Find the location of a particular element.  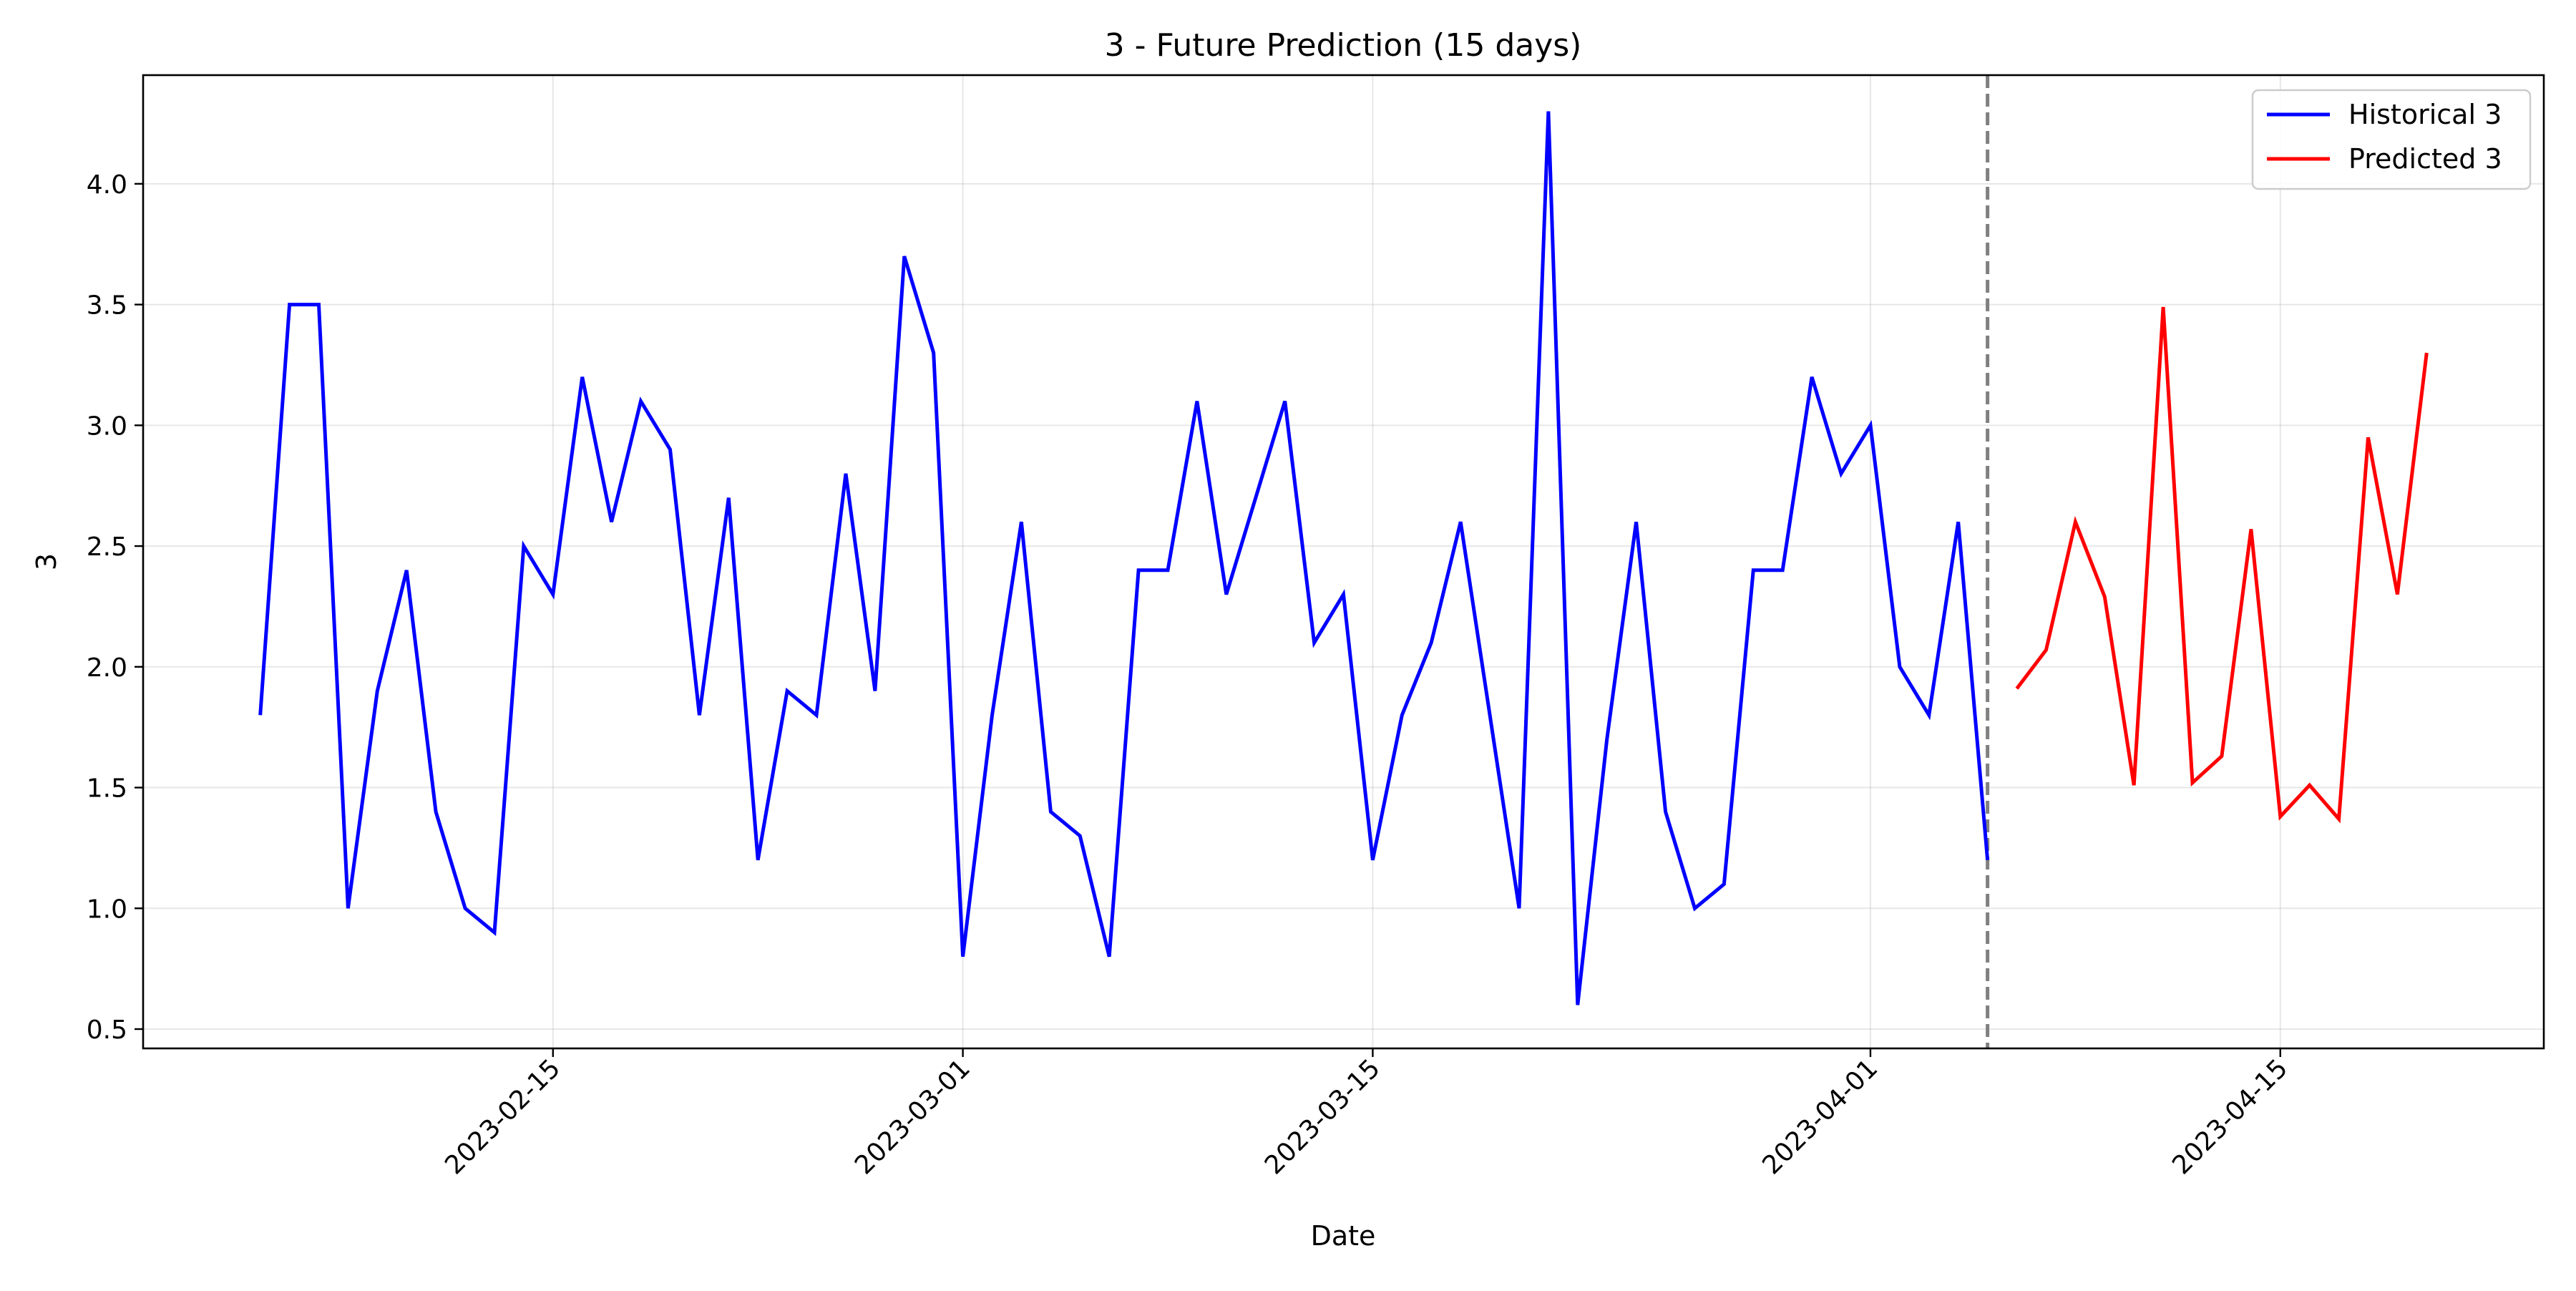

y-tick-label: 4.0 is located at coordinates (107, 185).